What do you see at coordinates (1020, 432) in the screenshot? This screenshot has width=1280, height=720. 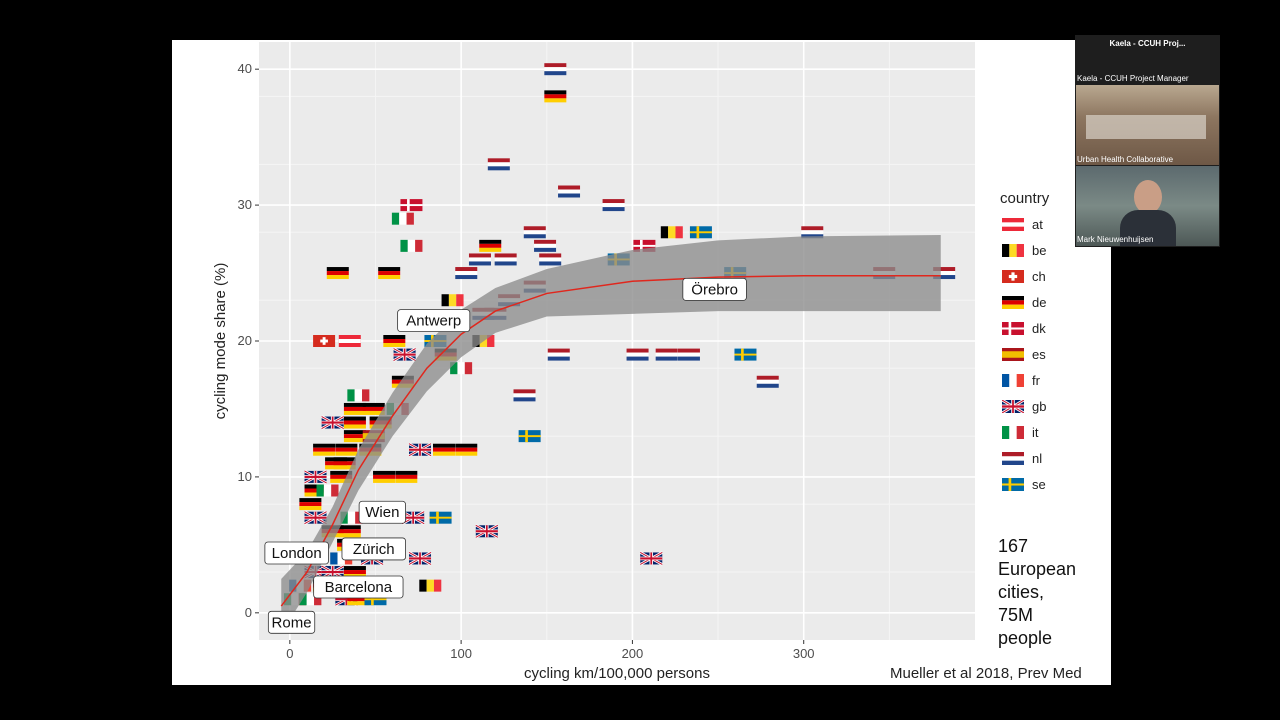 I see `legend-item-it: it` at bounding box center [1020, 432].